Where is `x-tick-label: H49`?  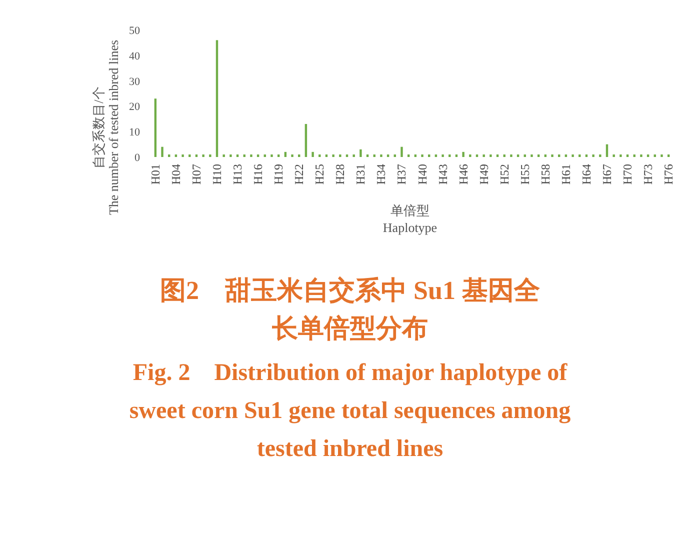
x-tick-label: H49 is located at coordinates (483, 174).